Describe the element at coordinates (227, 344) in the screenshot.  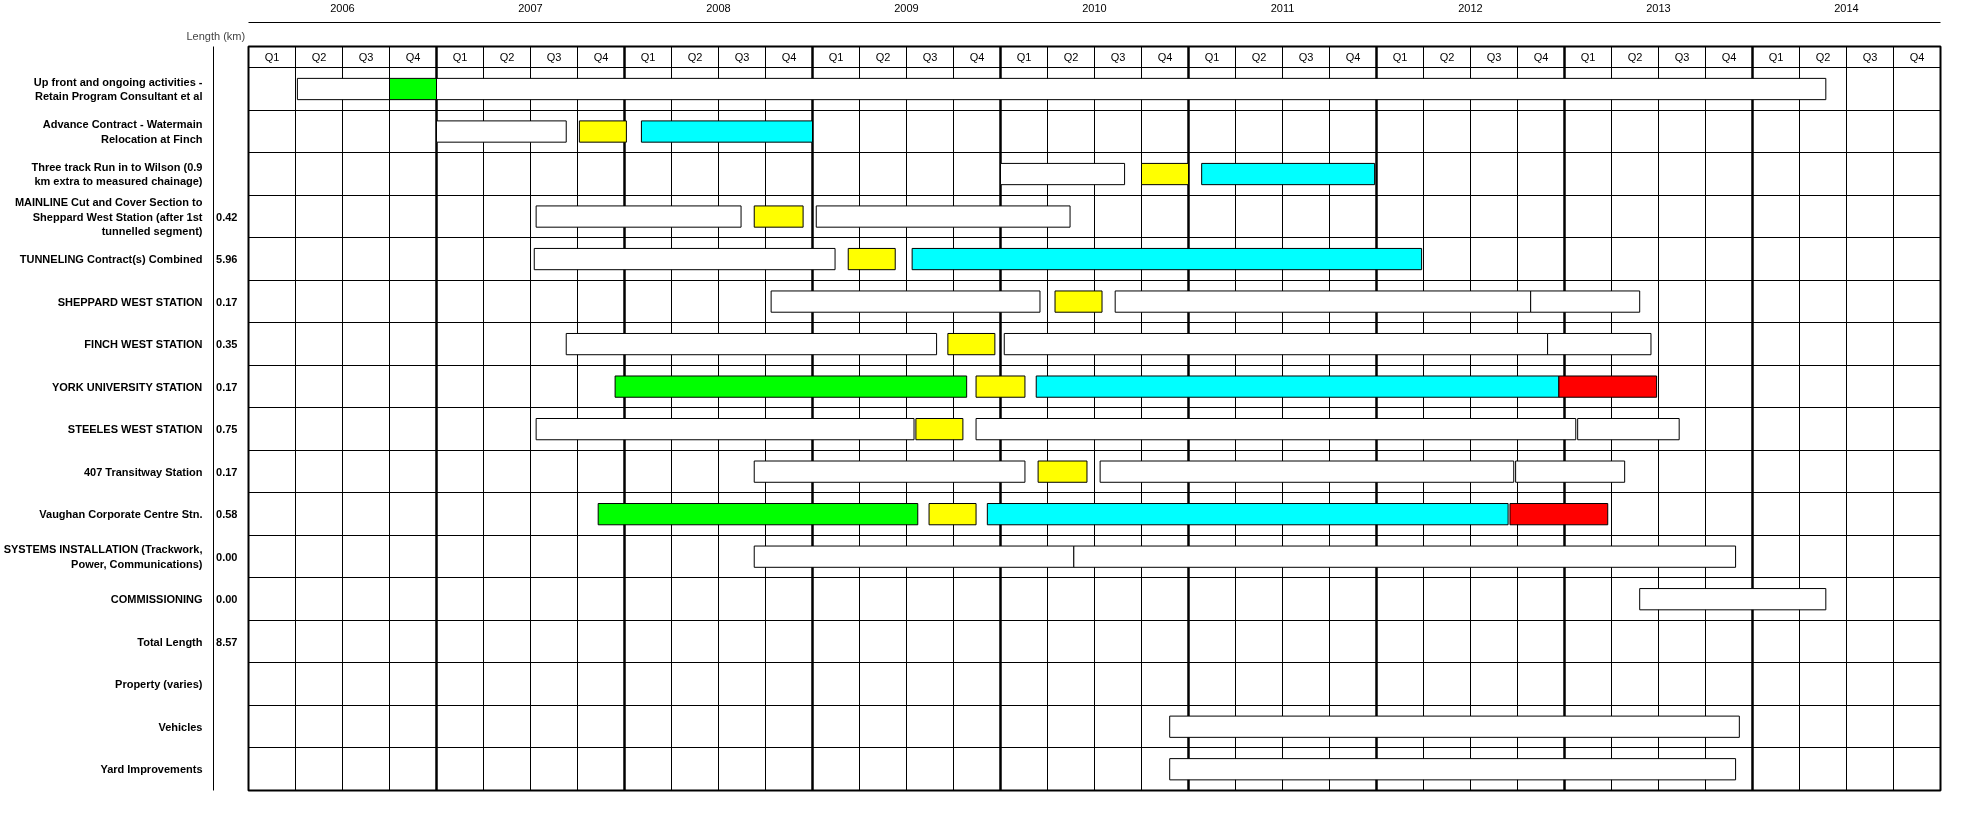
I see `y2-tick-label: 0.35` at that location.